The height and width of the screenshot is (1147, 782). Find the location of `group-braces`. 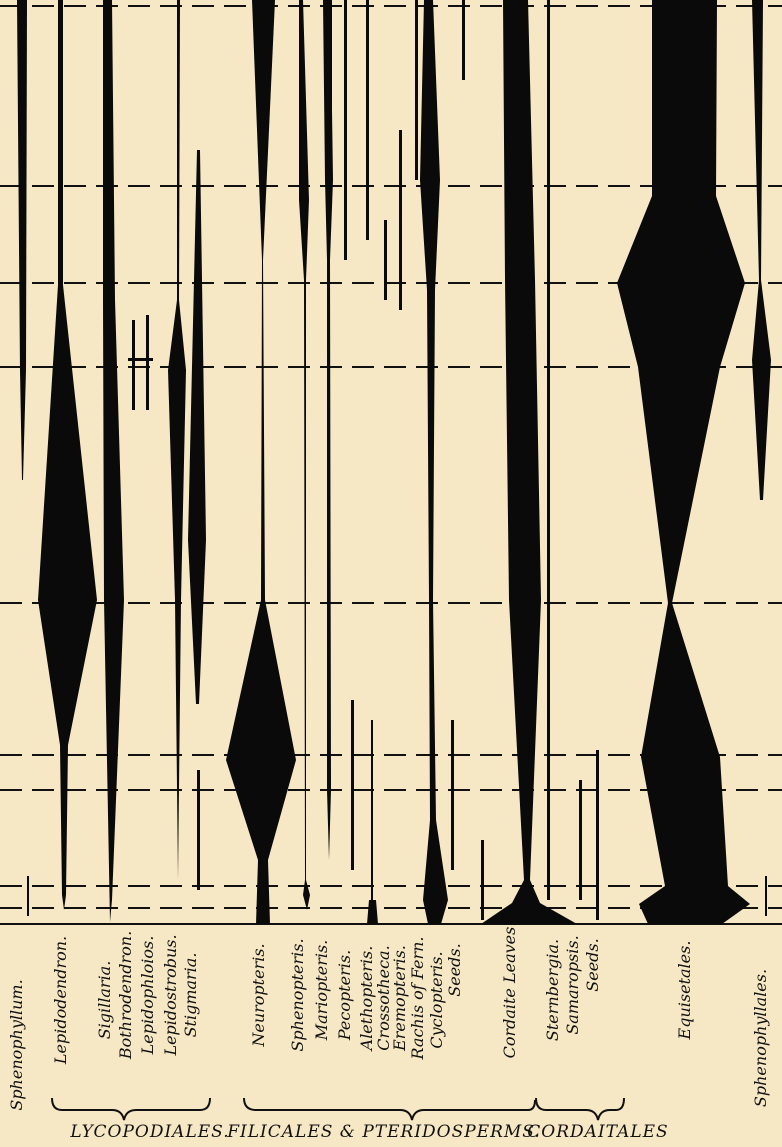

group-braces is located at coordinates (338, 1109).